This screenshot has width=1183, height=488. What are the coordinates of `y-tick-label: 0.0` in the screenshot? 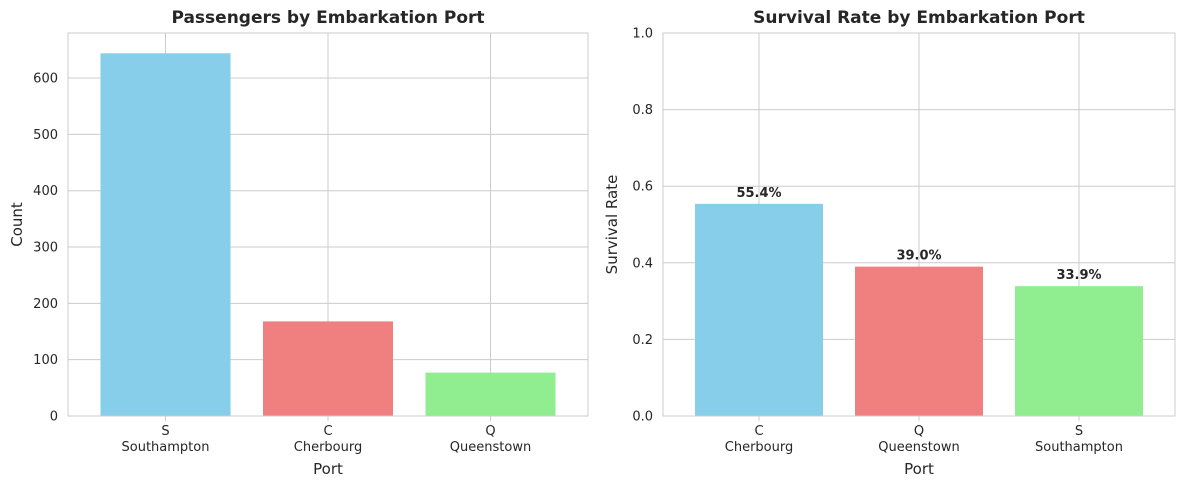 It's located at (642, 417).